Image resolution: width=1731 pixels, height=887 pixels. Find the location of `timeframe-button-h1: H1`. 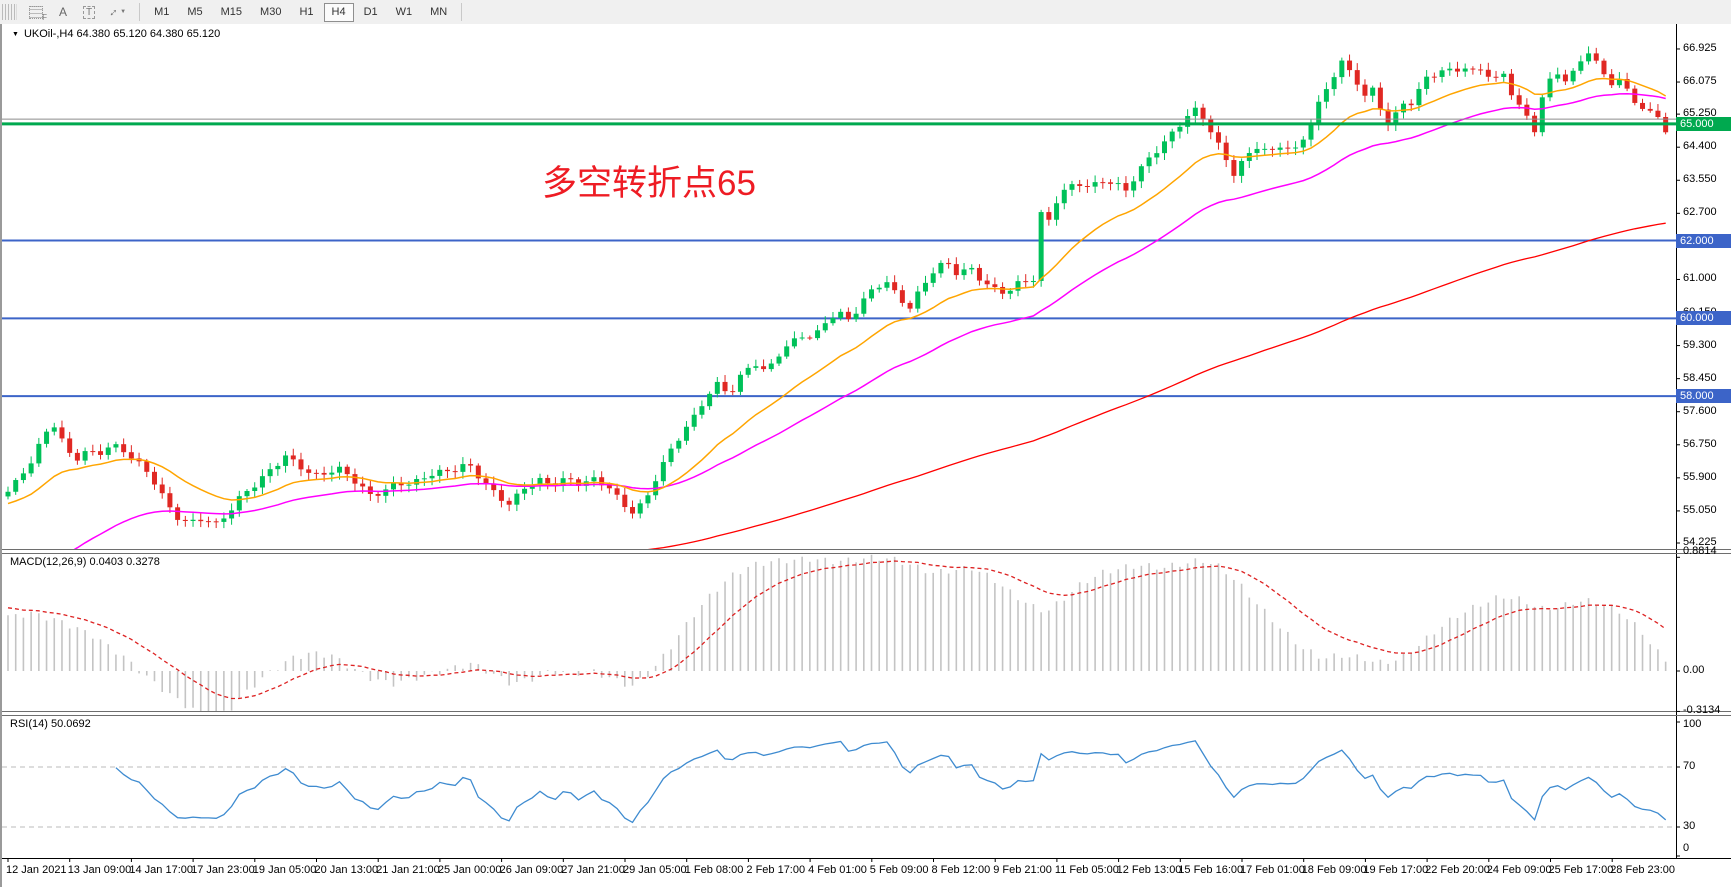

timeframe-button-h1: H1 is located at coordinates (306, 12).